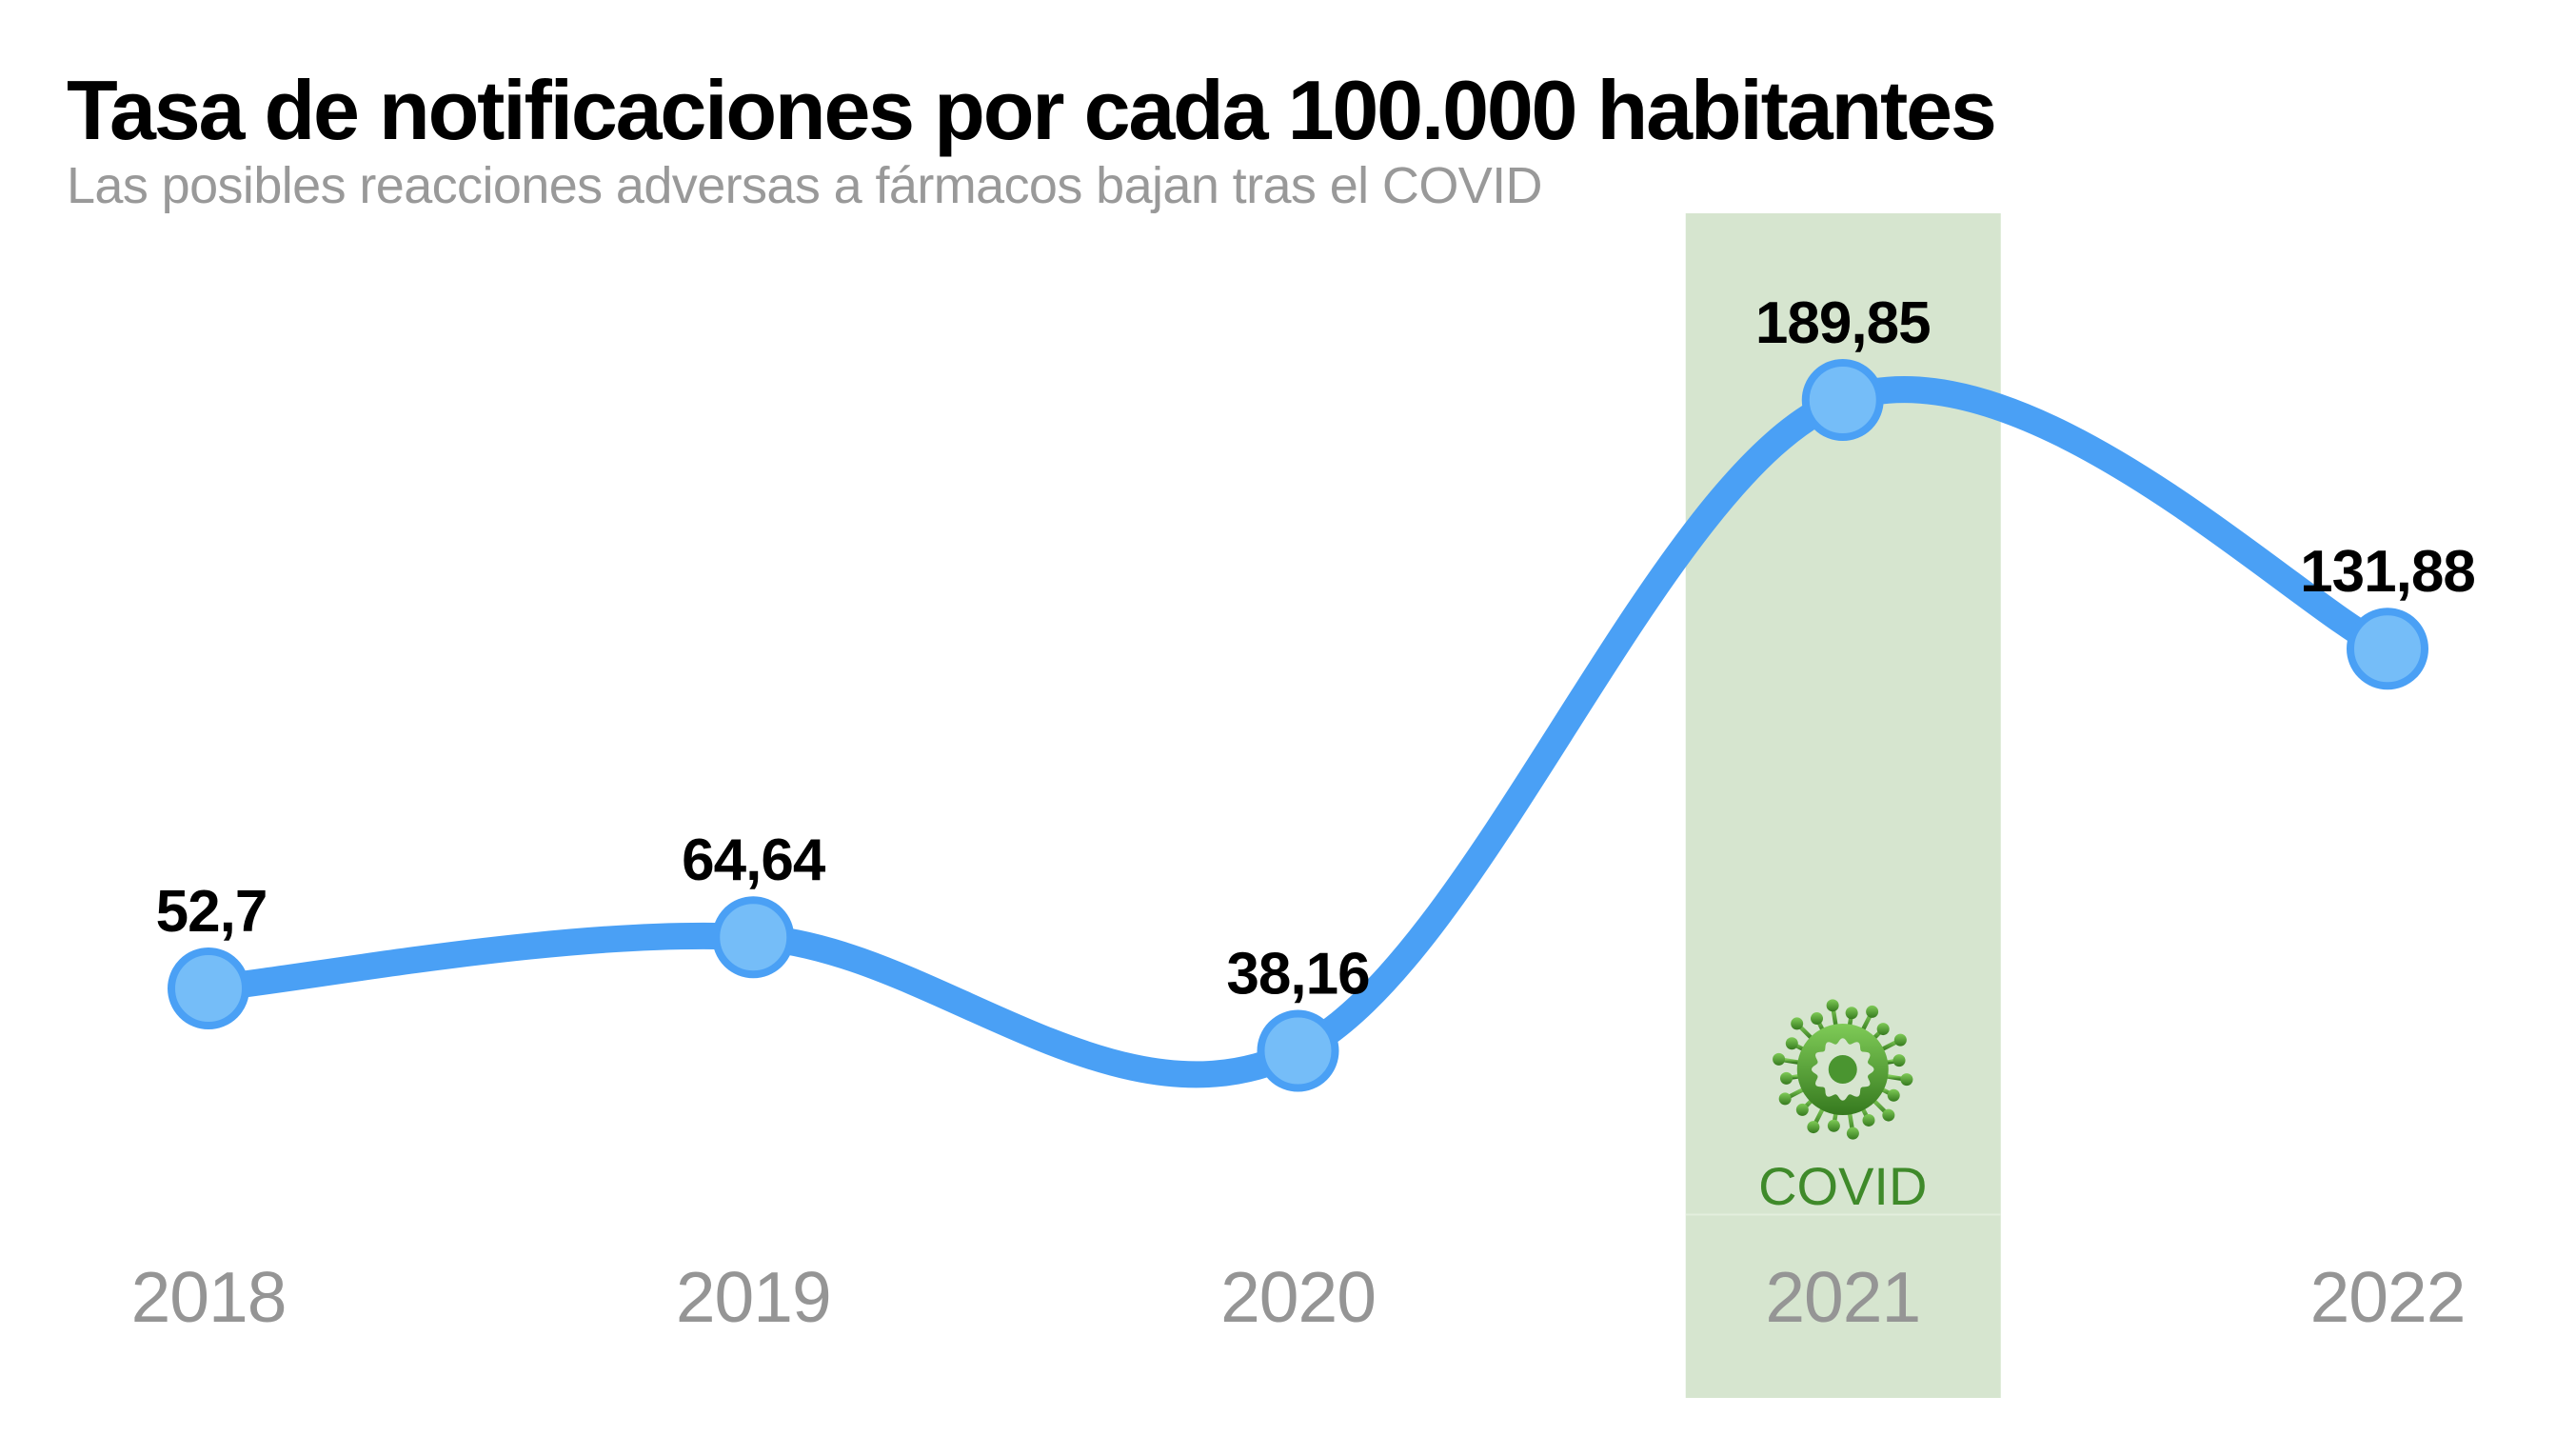 This screenshot has height=1436, width=2576. I want to click on covid-label: COVID, so click(1842, 1186).